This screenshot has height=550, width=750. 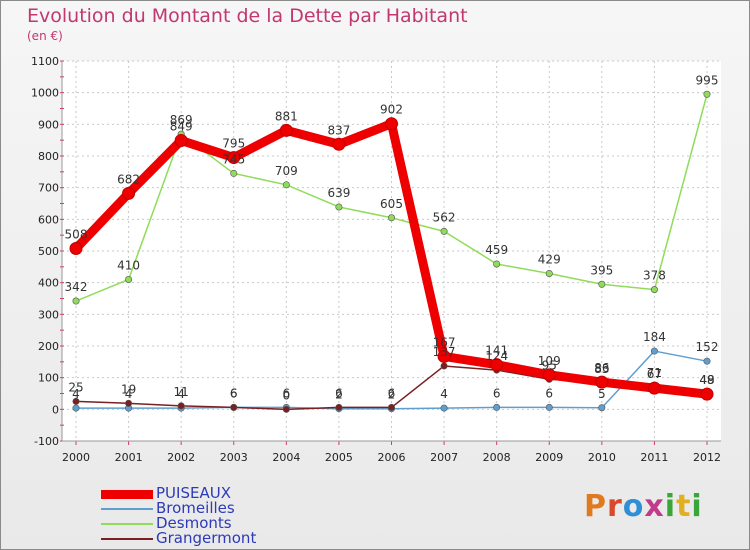 What do you see at coordinates (193, 493) in the screenshot?
I see `legend-label: PUISEAUX` at bounding box center [193, 493].